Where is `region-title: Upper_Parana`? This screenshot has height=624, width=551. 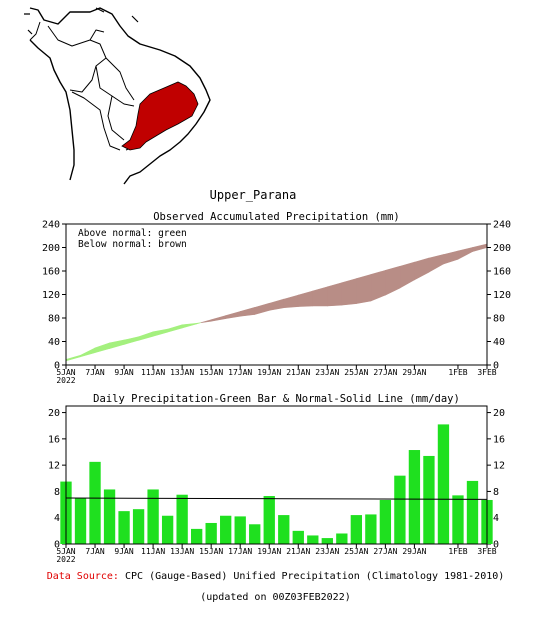 region-title: Upper_Parana is located at coordinates (253, 195).